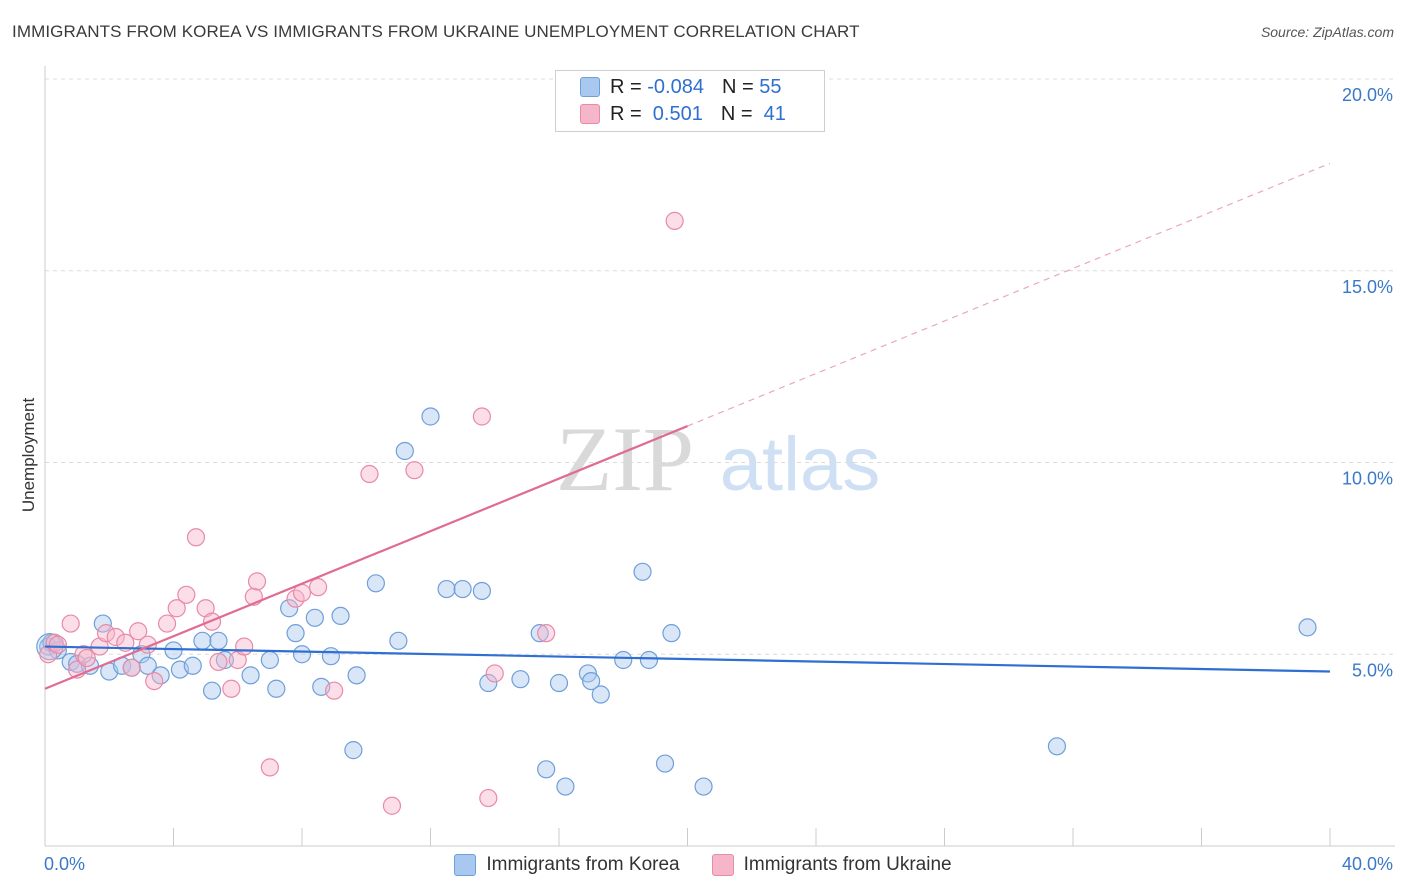 This screenshot has width=1406, height=892. What do you see at coordinates (465, 865) in the screenshot?
I see `korea-legend-swatch` at bounding box center [465, 865].